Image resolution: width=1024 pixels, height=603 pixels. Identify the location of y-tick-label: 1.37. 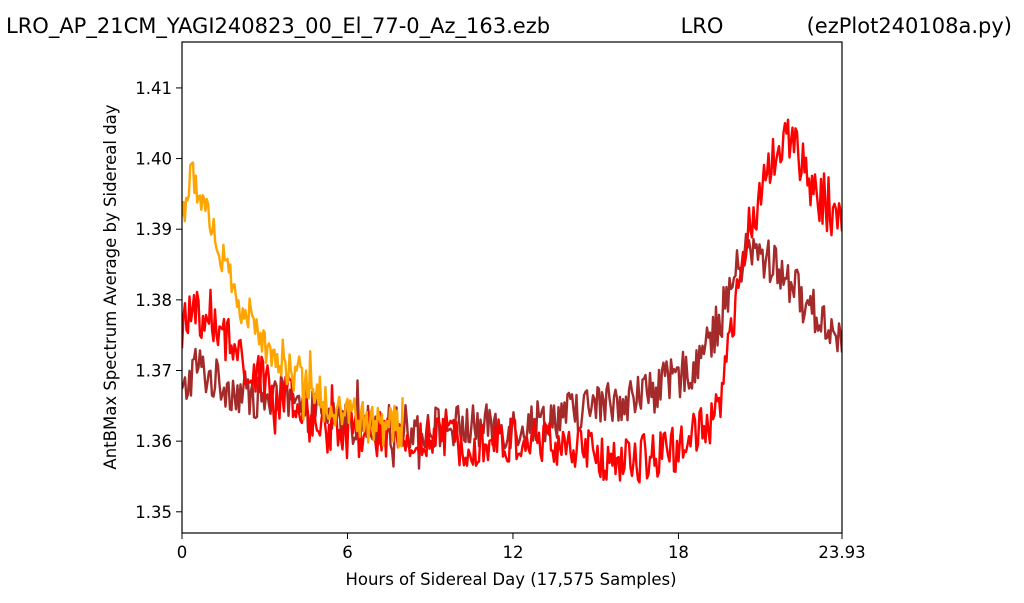
(153, 371).